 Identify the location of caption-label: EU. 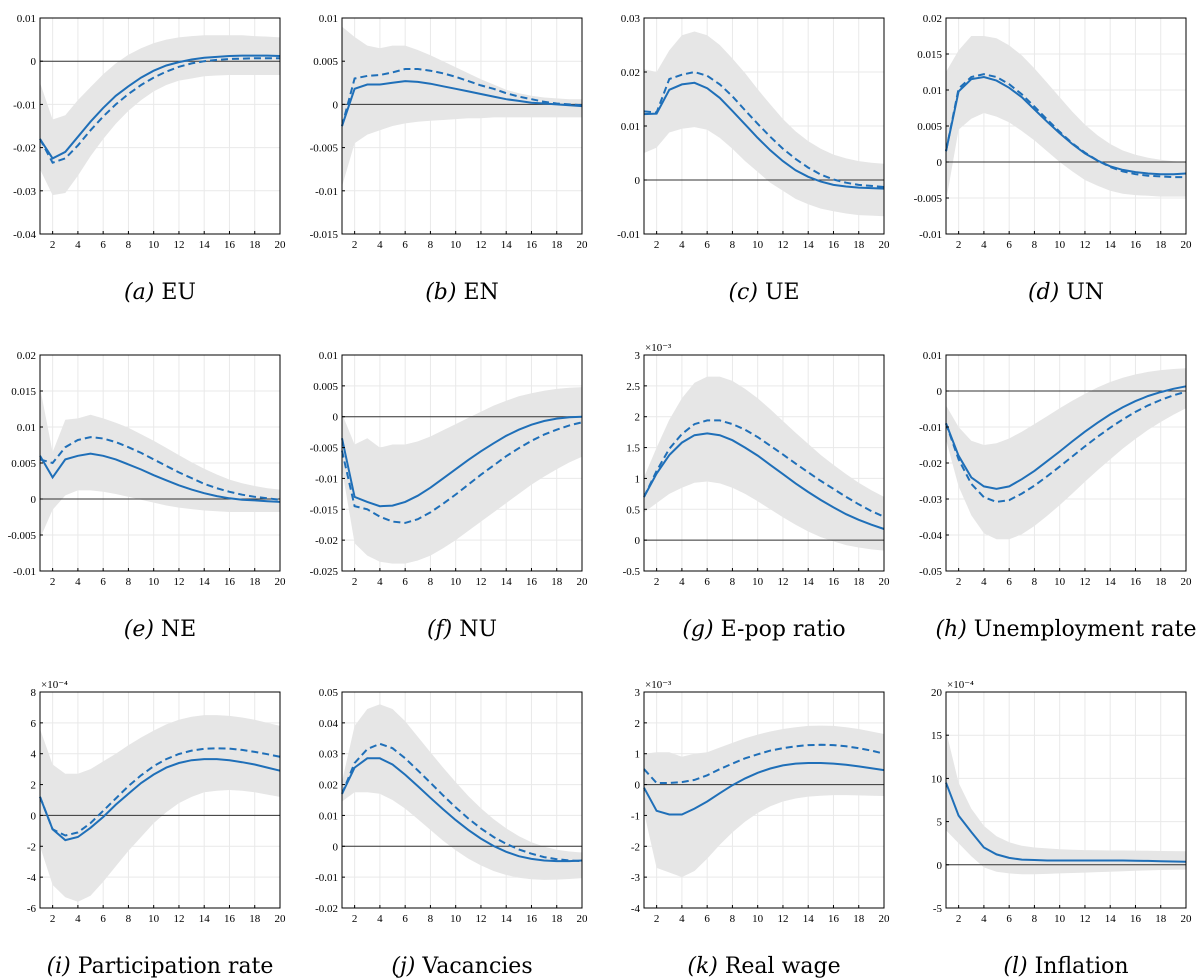
(175, 292).